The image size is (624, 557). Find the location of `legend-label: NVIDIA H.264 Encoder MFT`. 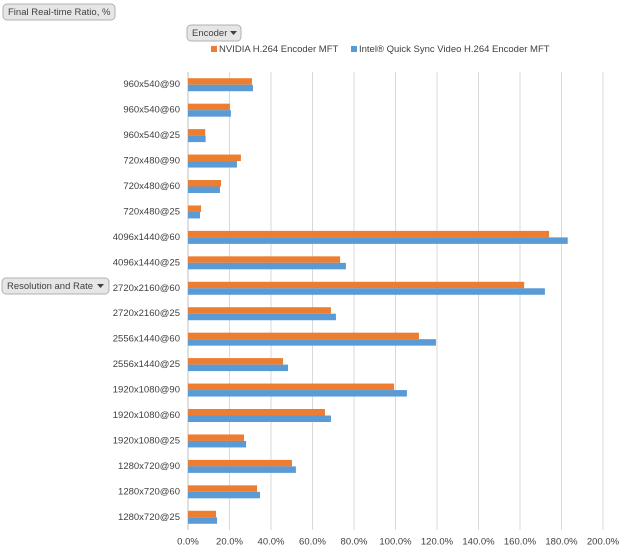

legend-label: NVIDIA H.264 Encoder MFT is located at coordinates (279, 49).